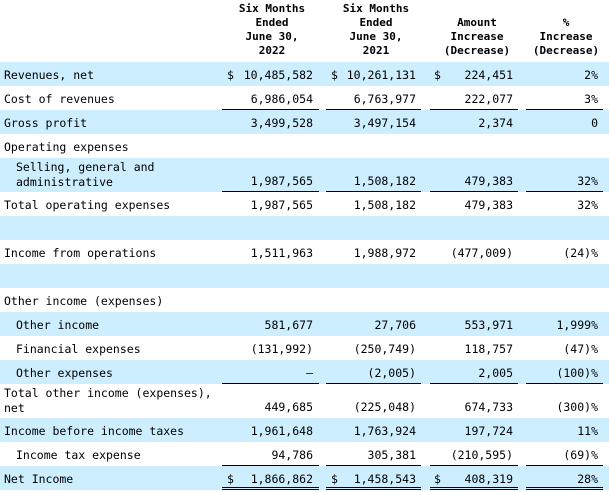 The width and height of the screenshot is (609, 492). Describe the element at coordinates (78, 348) in the screenshot. I see `row-label: Financial expenses` at that location.